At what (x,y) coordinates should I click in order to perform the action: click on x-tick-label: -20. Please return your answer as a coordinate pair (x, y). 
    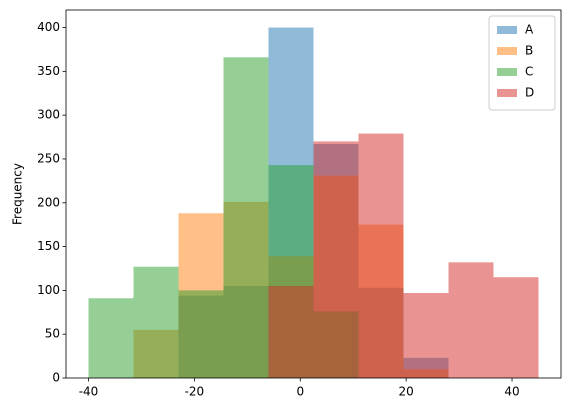
    Looking at the image, I should click on (195, 392).